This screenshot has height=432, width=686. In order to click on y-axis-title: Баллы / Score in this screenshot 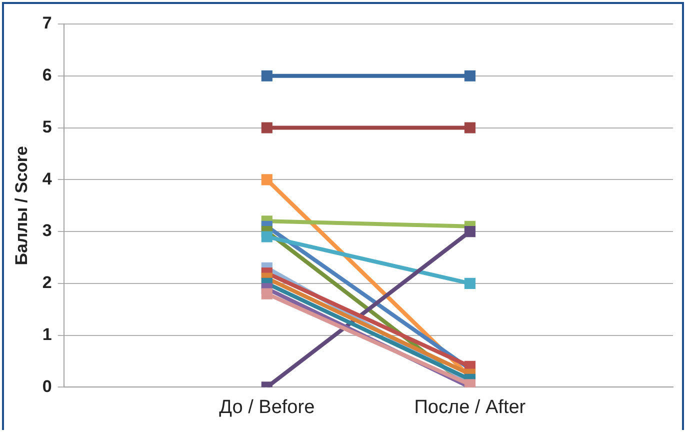, I will do `click(21, 206)`.